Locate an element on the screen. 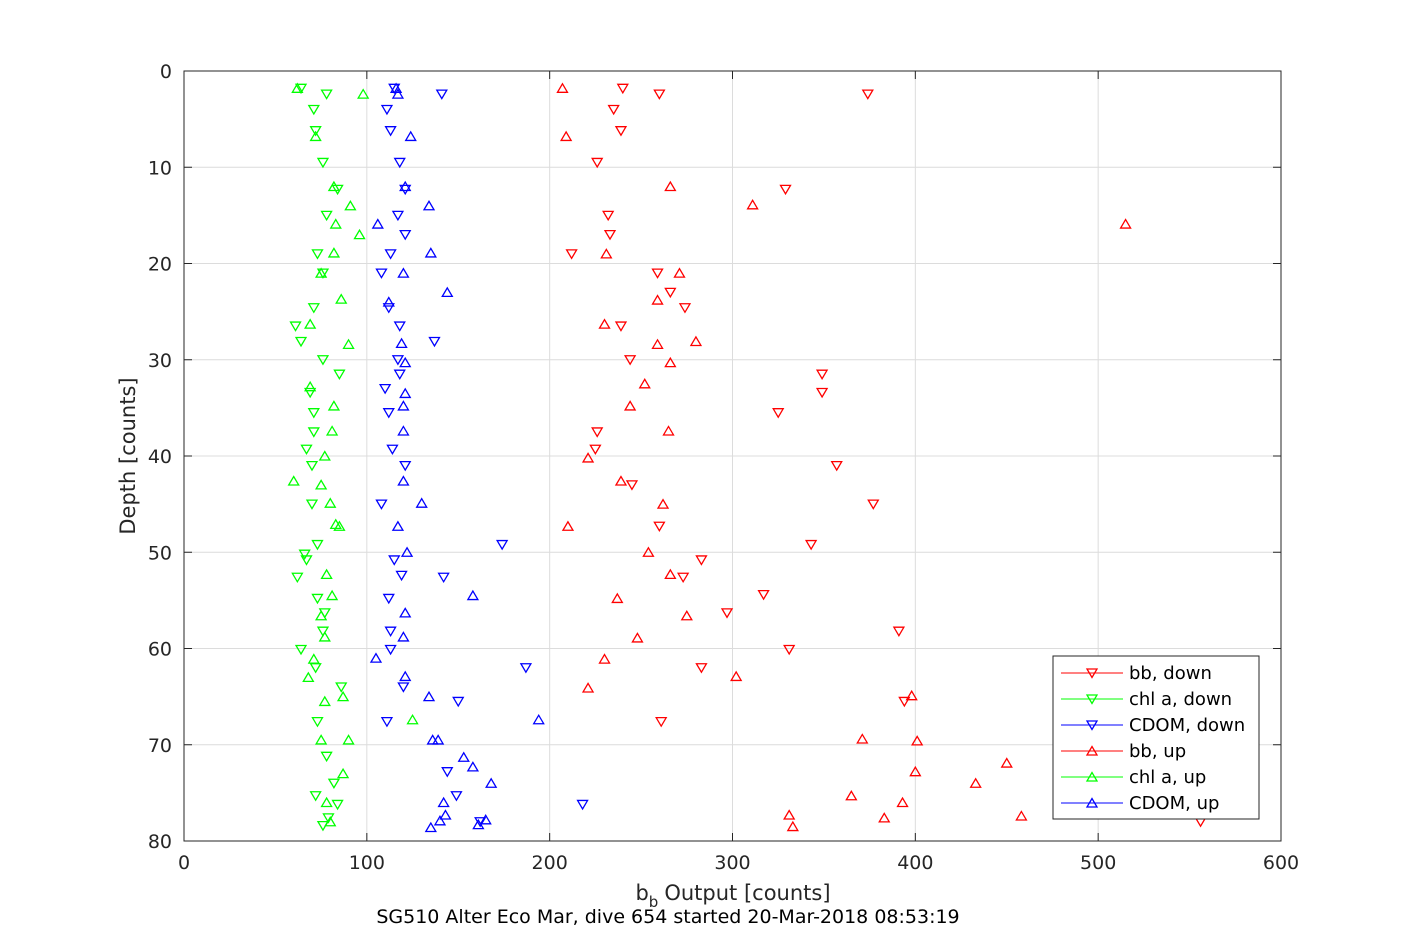 This screenshot has width=1417, height=945. y-axis-label: Depth [counts] is located at coordinates (128, 455).